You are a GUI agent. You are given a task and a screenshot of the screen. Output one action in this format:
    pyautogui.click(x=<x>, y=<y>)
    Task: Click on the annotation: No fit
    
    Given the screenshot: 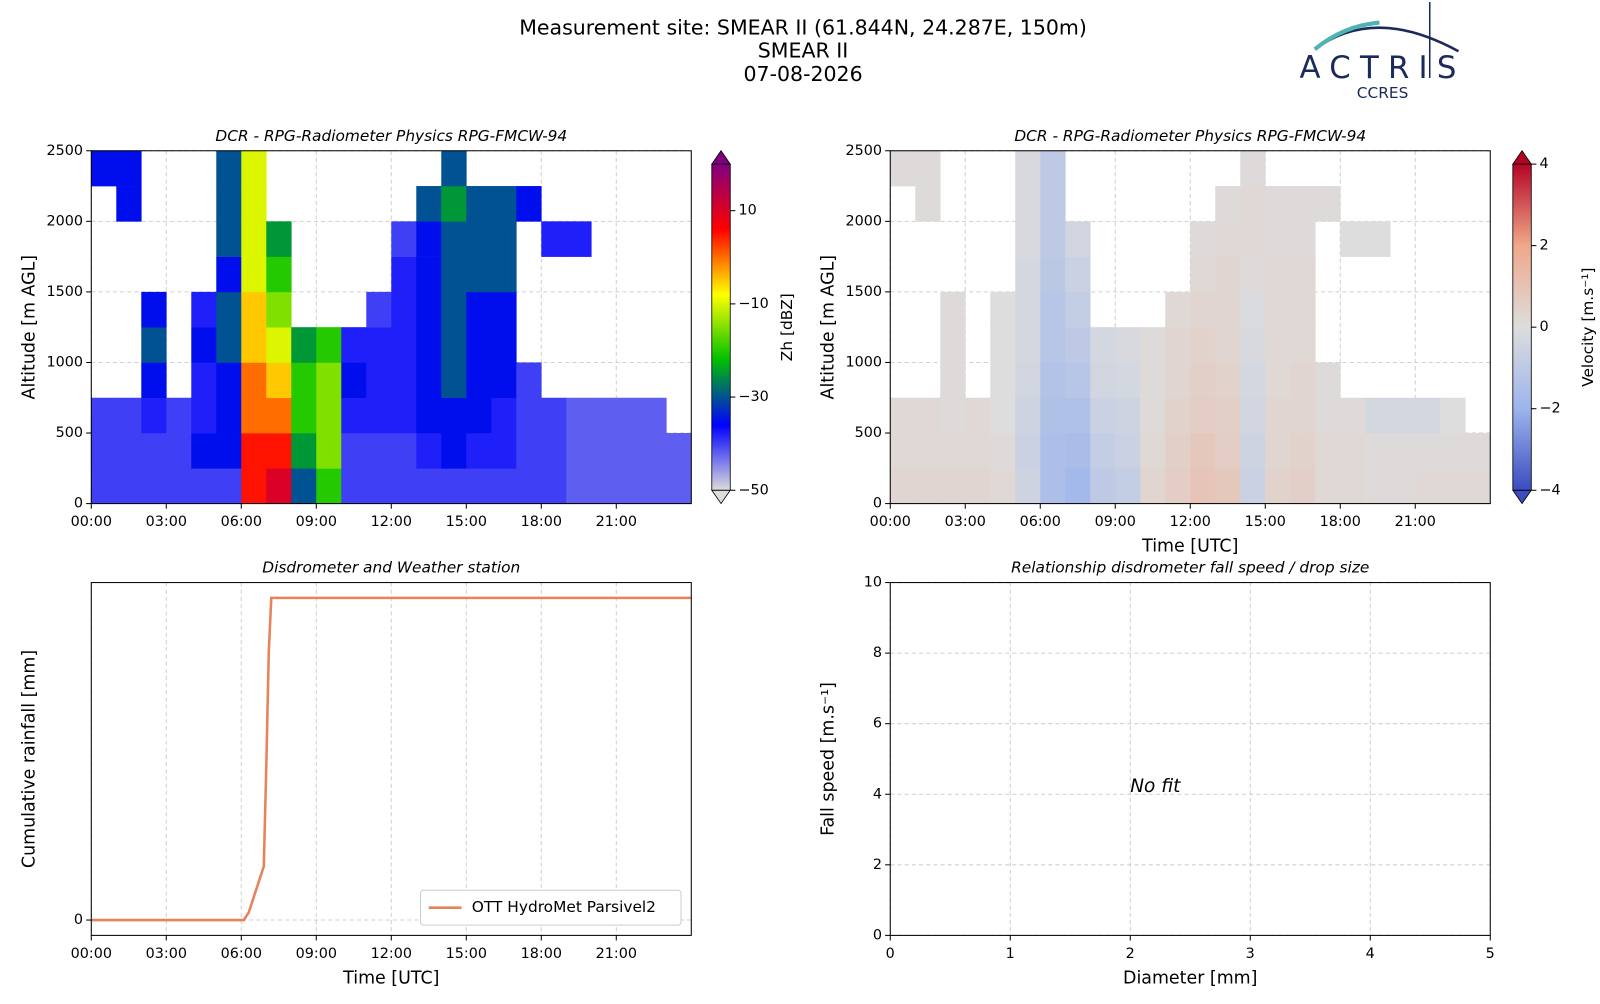 What is the action you would take?
    pyautogui.click(x=1155, y=786)
    